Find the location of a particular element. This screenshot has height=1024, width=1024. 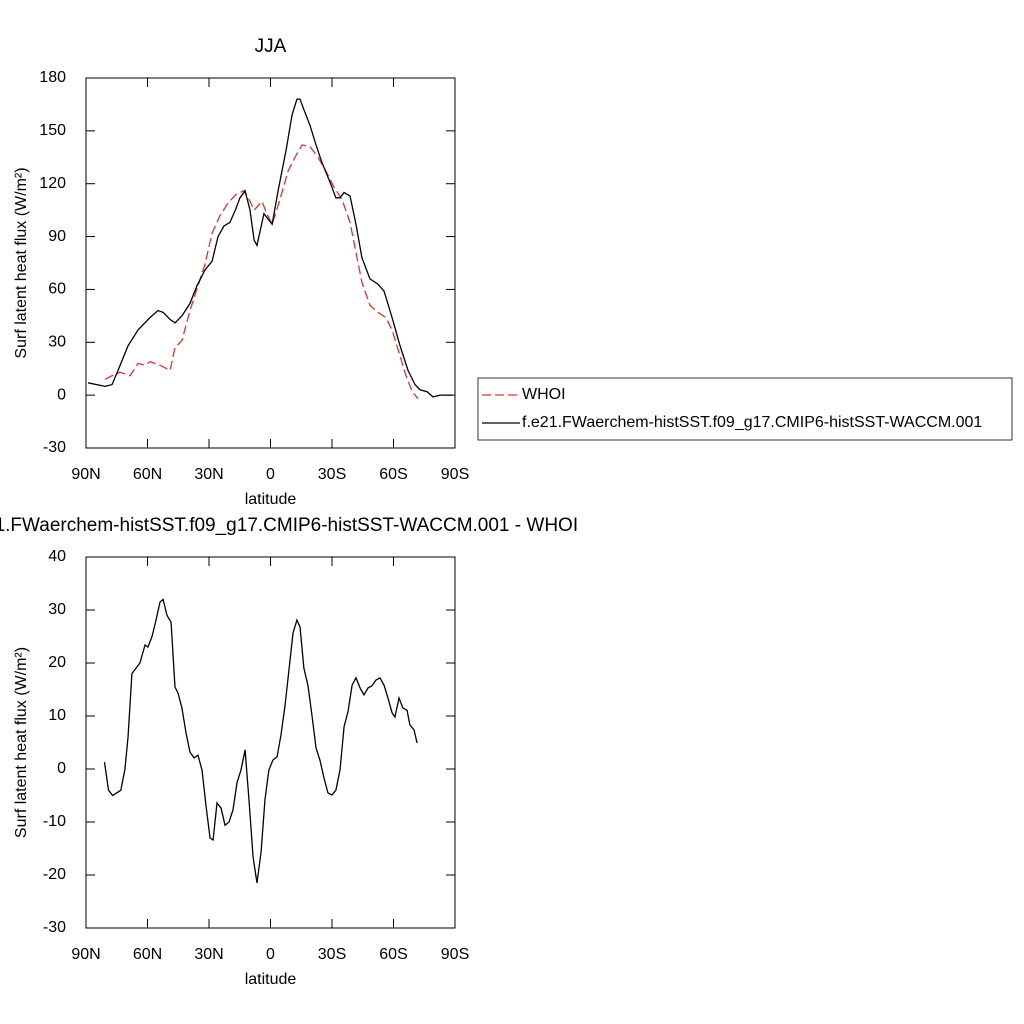

y-tick-label: 60 is located at coordinates (57, 289).